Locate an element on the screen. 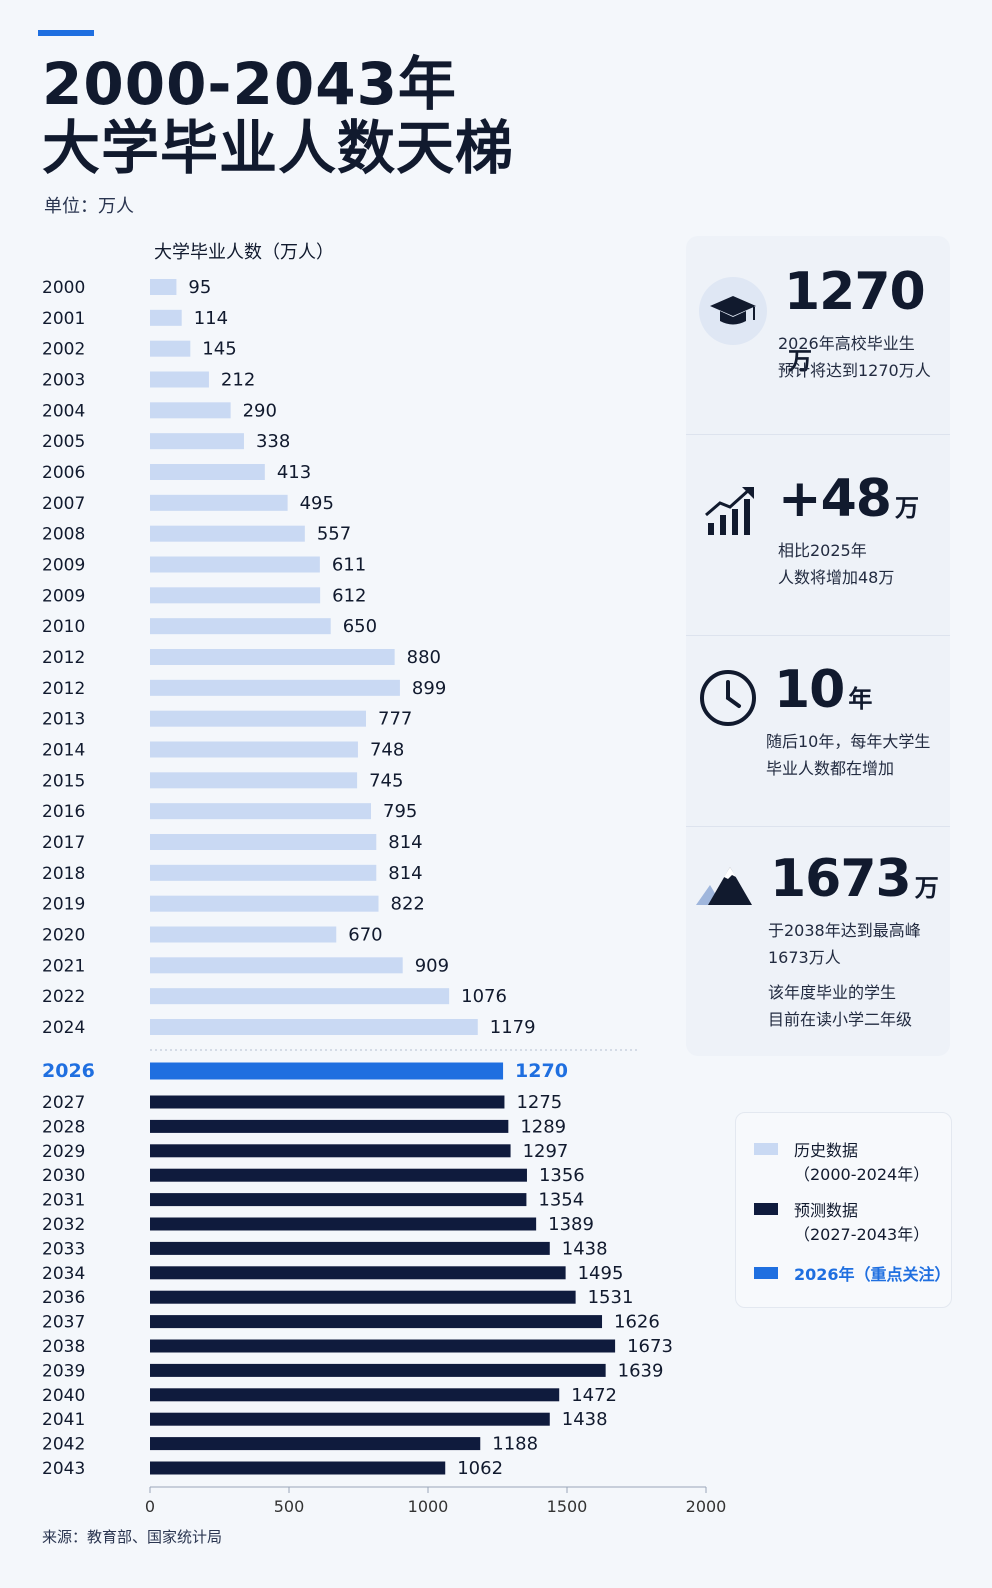 The image size is (992, 1588). year-label: 2016 is located at coordinates (63, 812).